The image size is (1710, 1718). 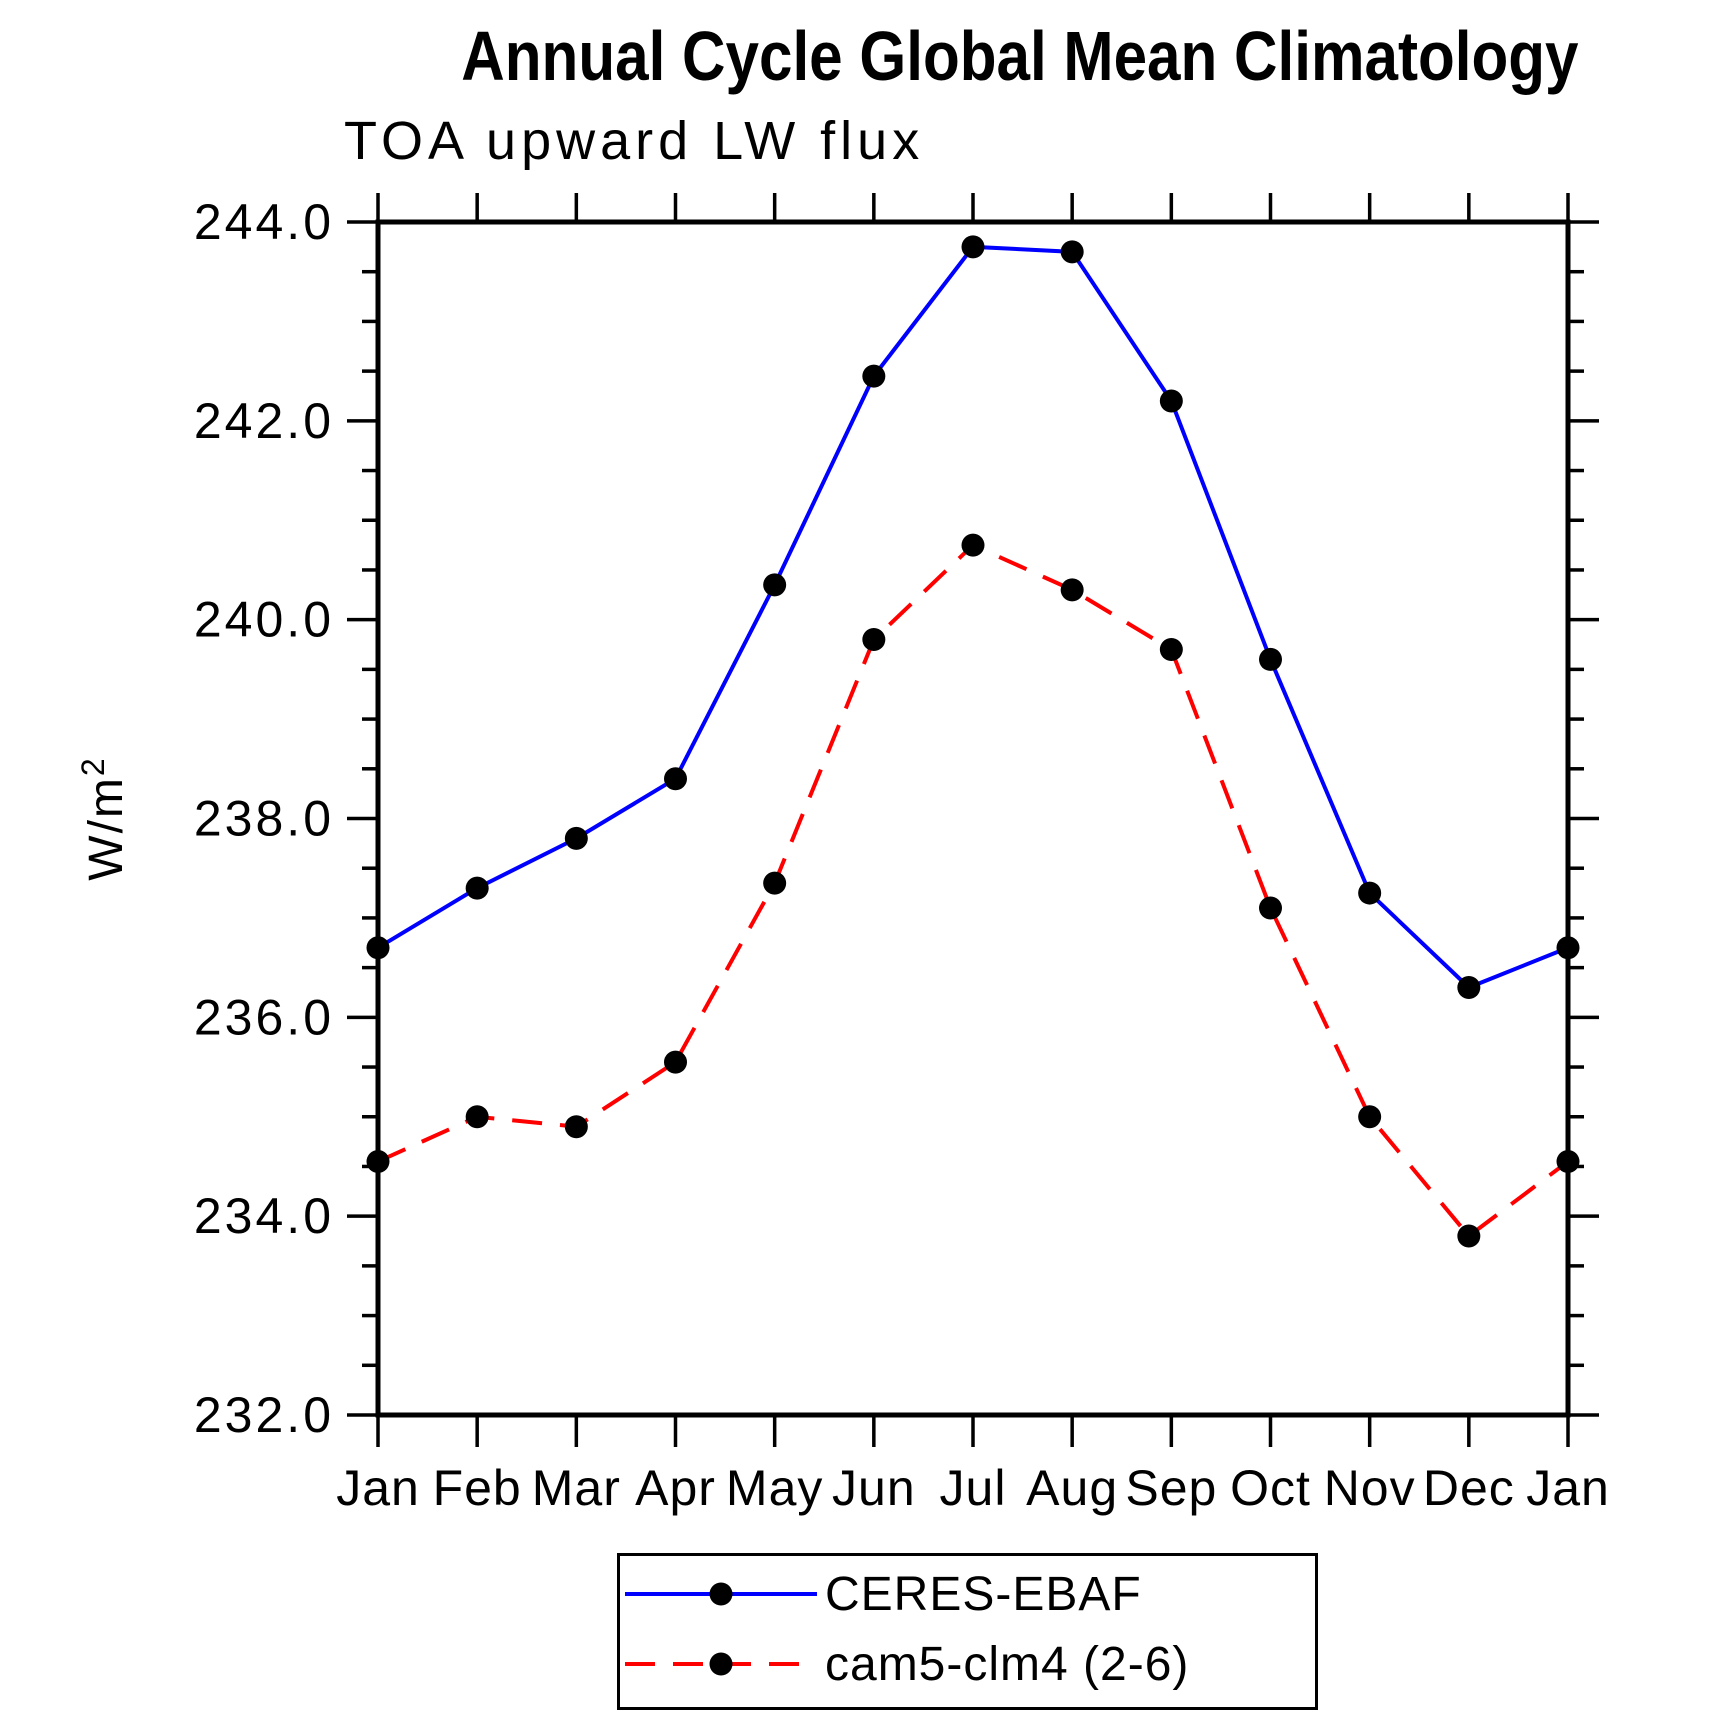 What do you see at coordinates (576, 1488) in the screenshot?
I see `x-tick-label: Mar` at bounding box center [576, 1488].